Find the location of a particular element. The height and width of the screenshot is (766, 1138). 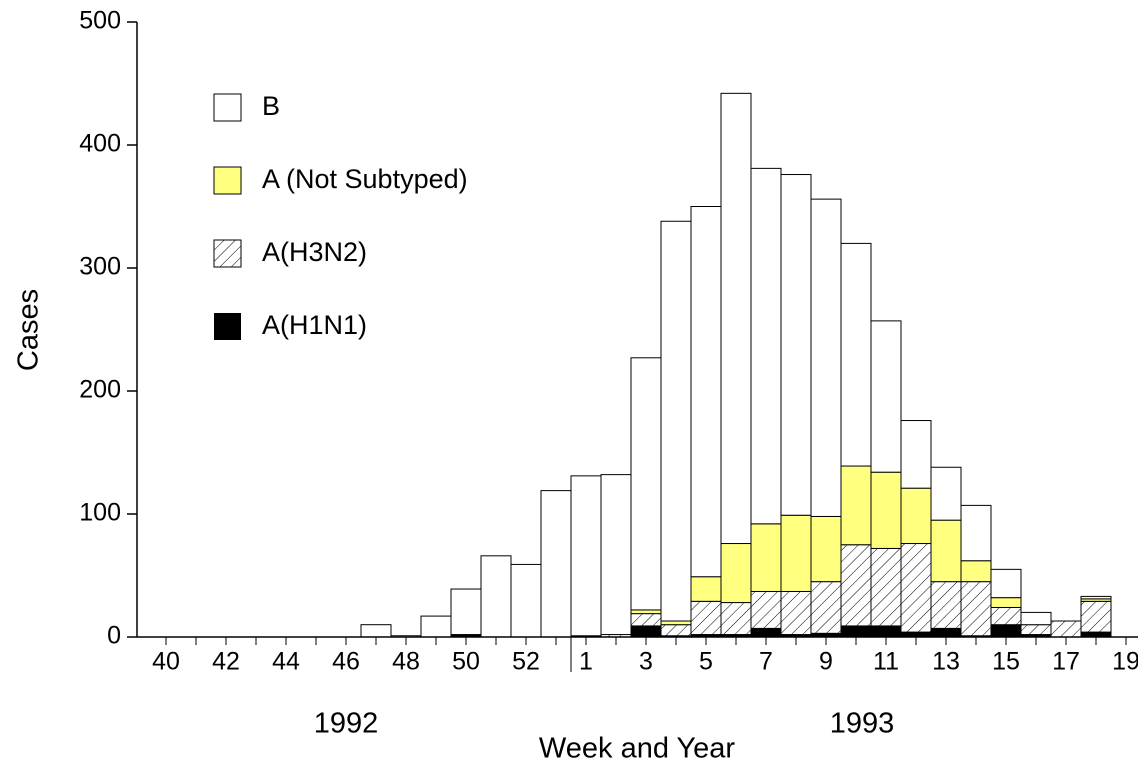

x-tick-label: 48 is located at coordinates (406, 662).